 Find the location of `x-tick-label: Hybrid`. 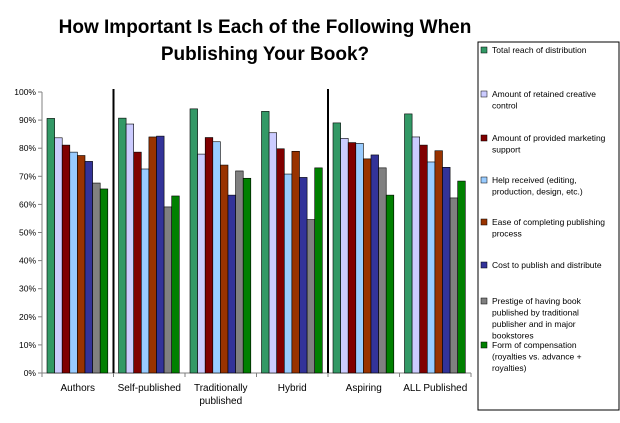

x-tick-label: Hybrid is located at coordinates (292, 388).